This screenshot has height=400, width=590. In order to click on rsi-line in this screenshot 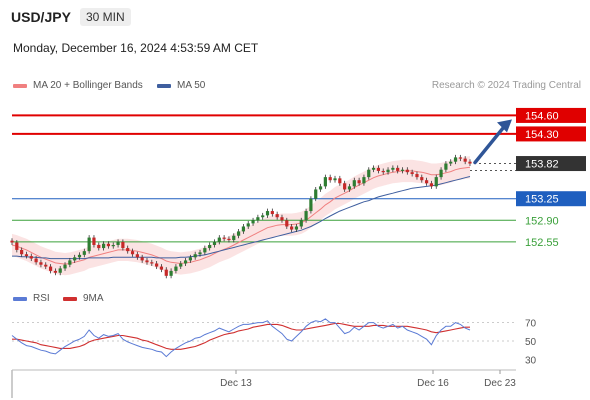, I will do `click(241, 338)`.